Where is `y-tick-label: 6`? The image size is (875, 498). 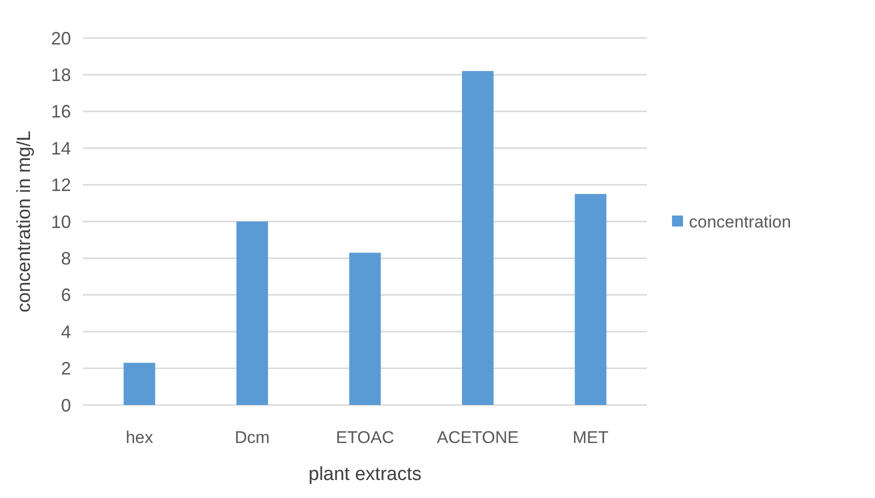
y-tick-label: 6 is located at coordinates (65, 295).